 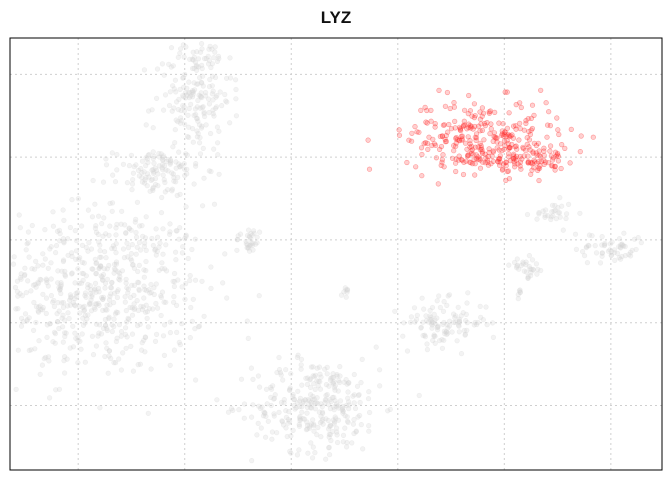 What do you see at coordinates (480, 137) in the screenshot?
I see `high-expression-points` at bounding box center [480, 137].